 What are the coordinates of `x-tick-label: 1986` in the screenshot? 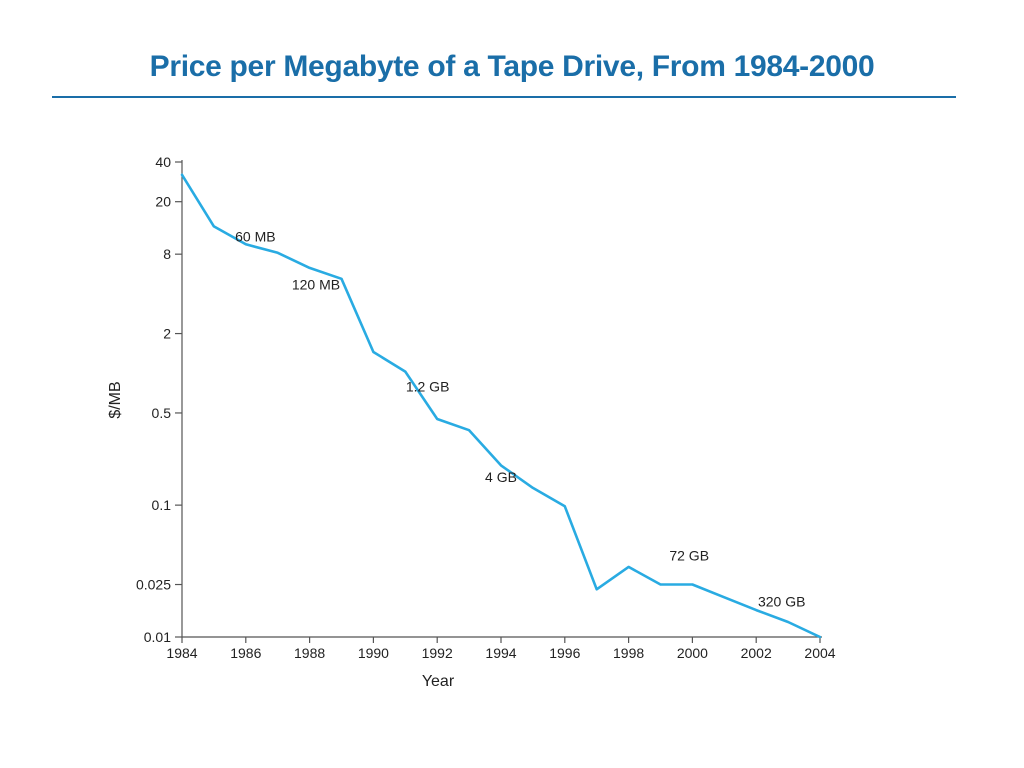 It's located at (245, 653).